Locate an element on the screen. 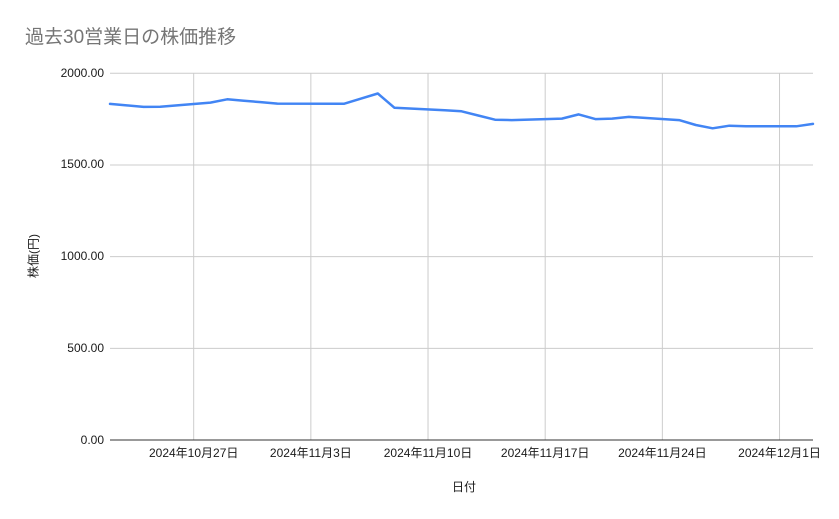  x-tick-label: 2024年11月24日 is located at coordinates (662, 453).